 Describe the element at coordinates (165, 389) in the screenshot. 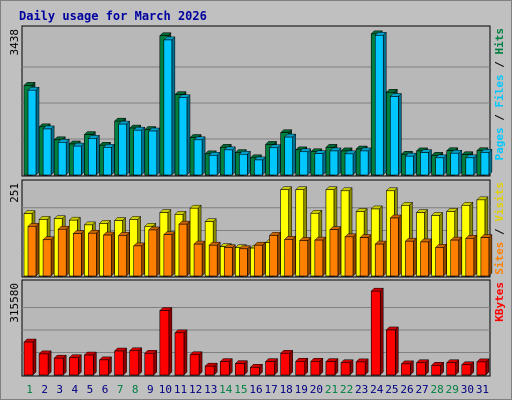

I see `x-tick-label: 10` at that location.